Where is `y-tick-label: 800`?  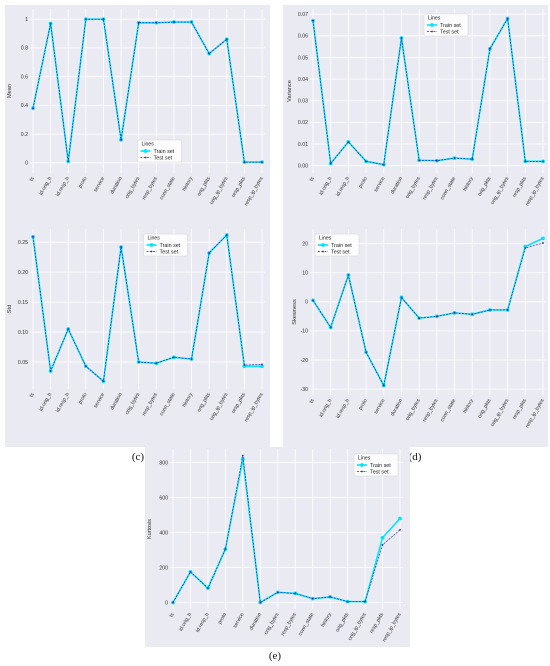 y-tick-label: 800 is located at coordinates (163, 463).